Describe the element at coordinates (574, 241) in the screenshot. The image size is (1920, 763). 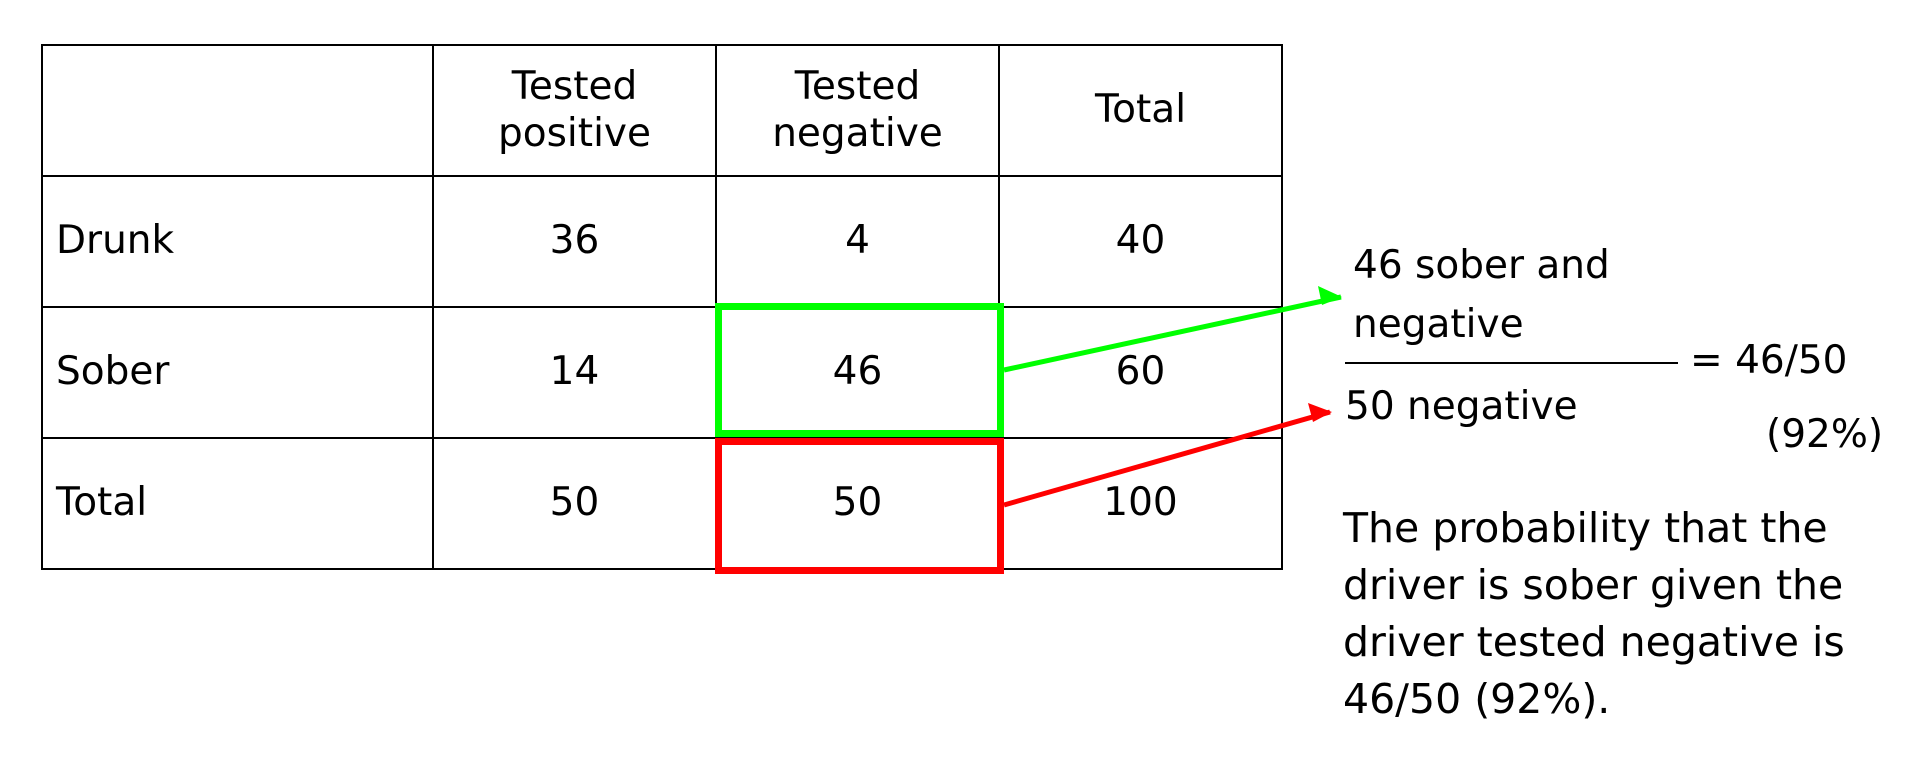
I see `table-cell: 36` at that location.